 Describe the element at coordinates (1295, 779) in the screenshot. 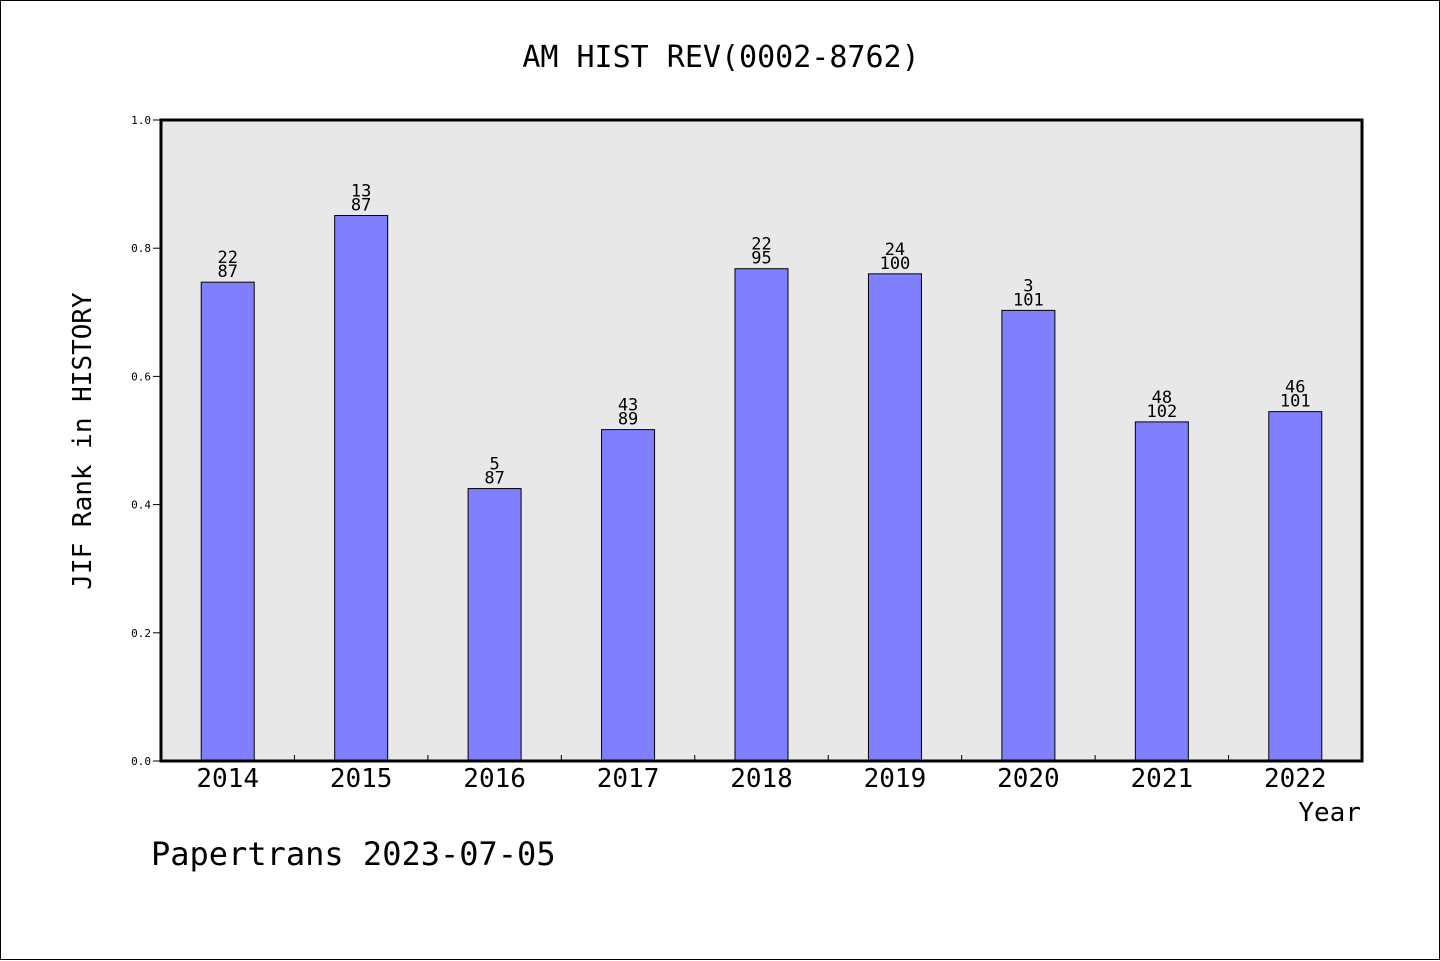

I see `x-tick-label: 2022` at that location.